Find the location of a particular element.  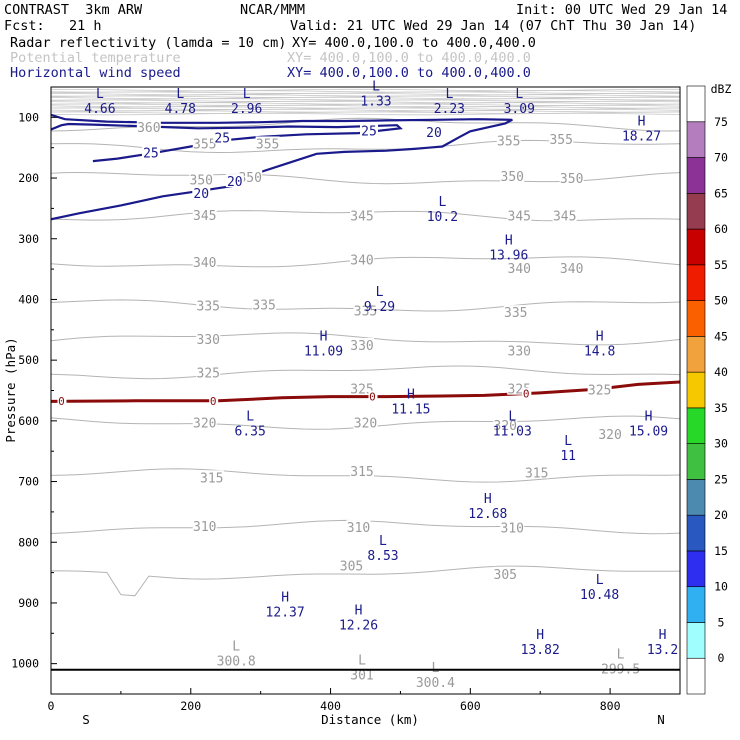

theta-contour-label: 305 is located at coordinates (351, 566).